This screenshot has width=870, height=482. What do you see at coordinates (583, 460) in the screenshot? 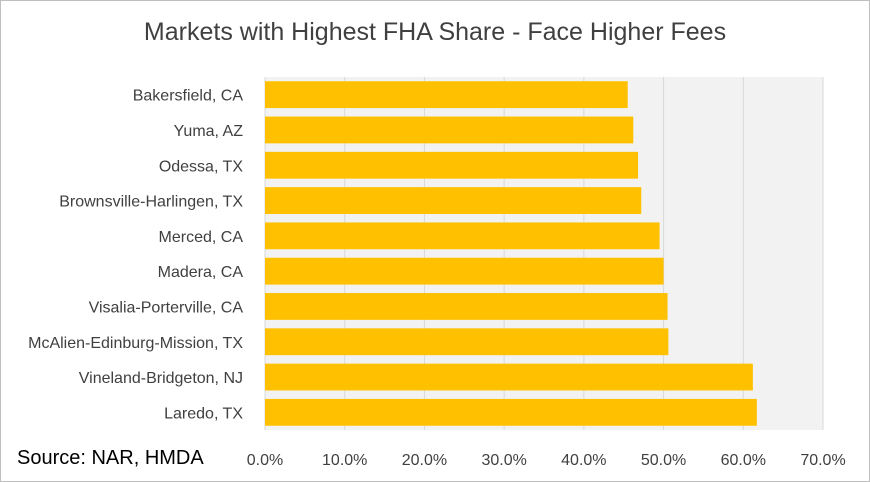
I see `x-tick-label: 40.0%` at bounding box center [583, 460].